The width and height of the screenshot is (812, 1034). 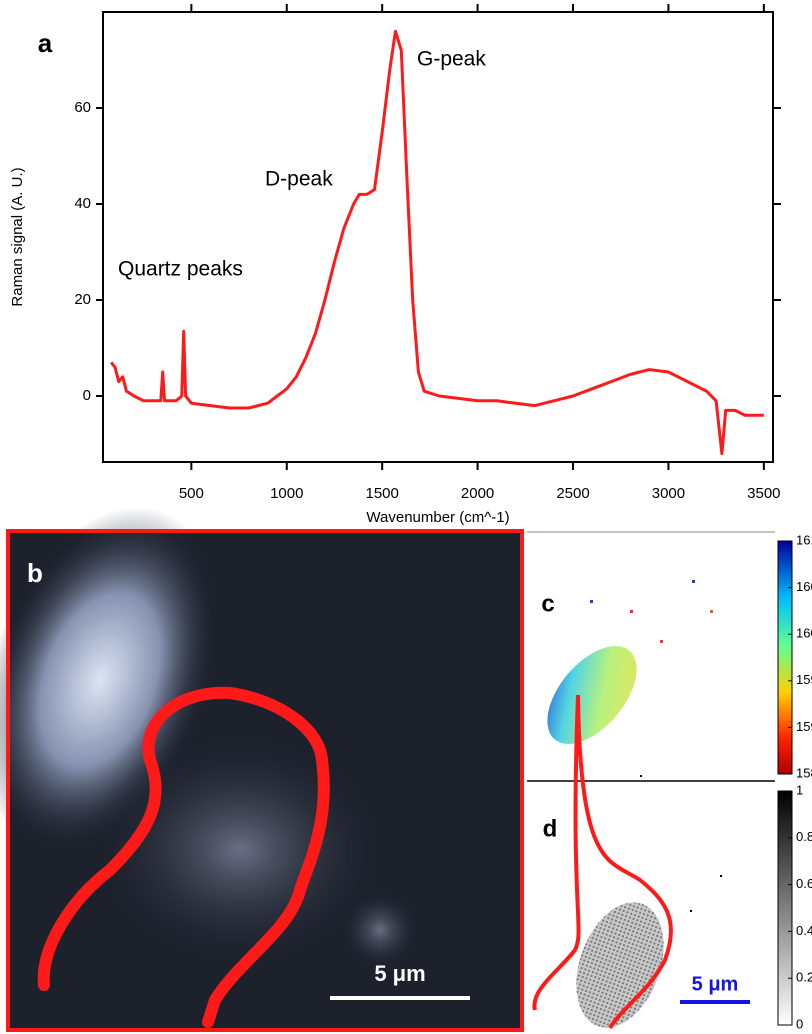 What do you see at coordinates (381, 493) in the screenshot?
I see `x-tick-label: 1500` at bounding box center [381, 493].